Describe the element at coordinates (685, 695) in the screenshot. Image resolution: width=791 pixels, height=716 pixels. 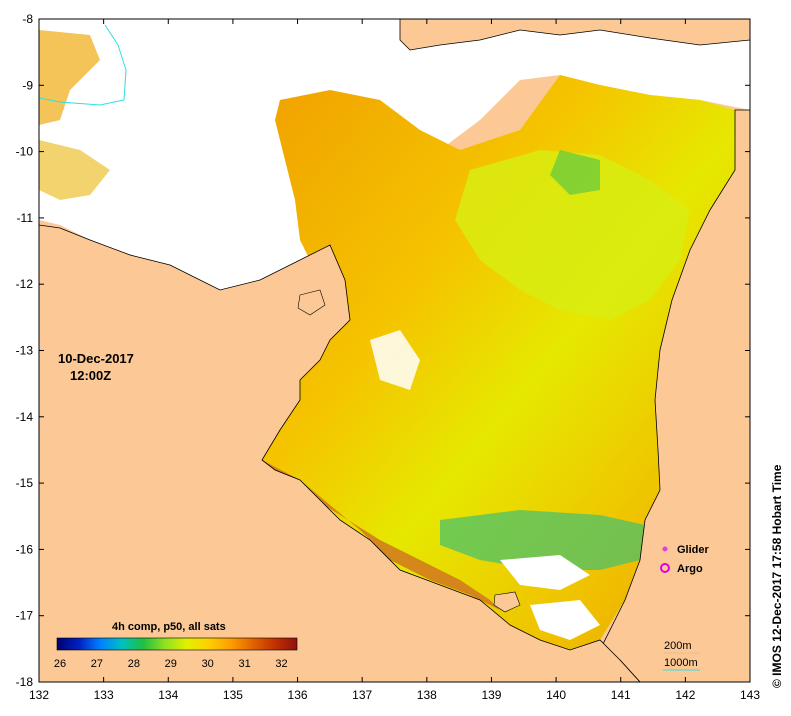
I see `x-tick-label: 142` at that location.